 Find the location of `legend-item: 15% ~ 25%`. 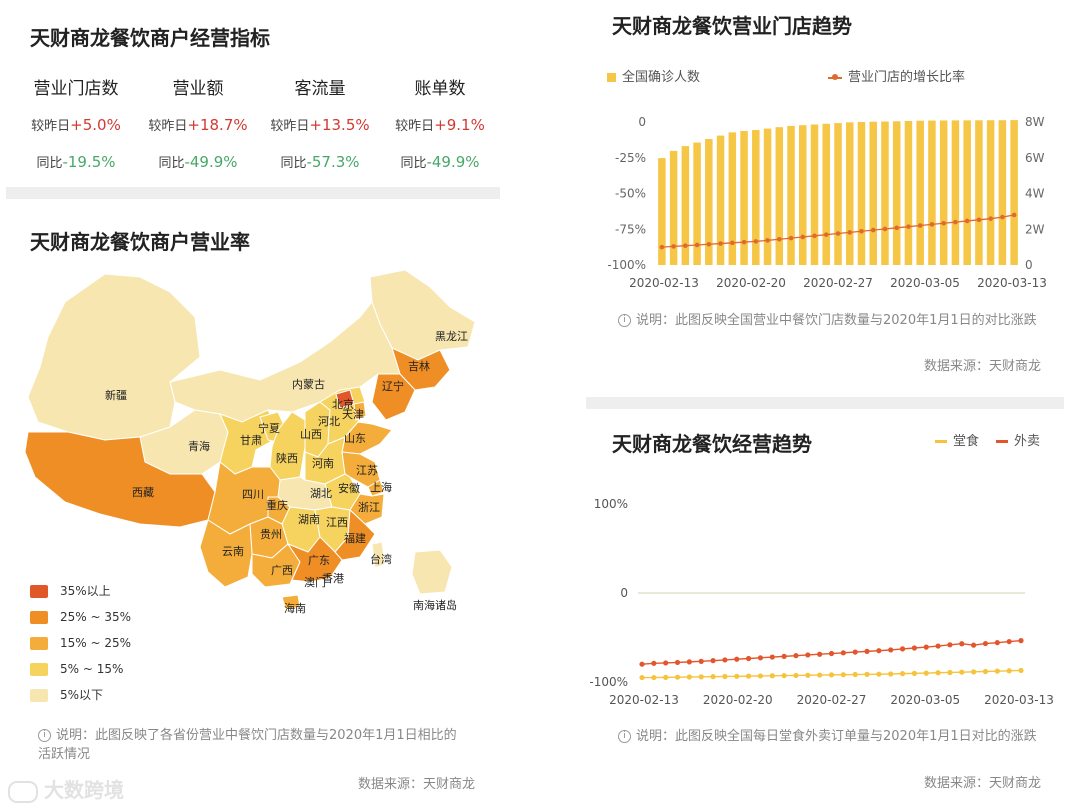

legend-item: 15% ~ 25% is located at coordinates (80, 648).